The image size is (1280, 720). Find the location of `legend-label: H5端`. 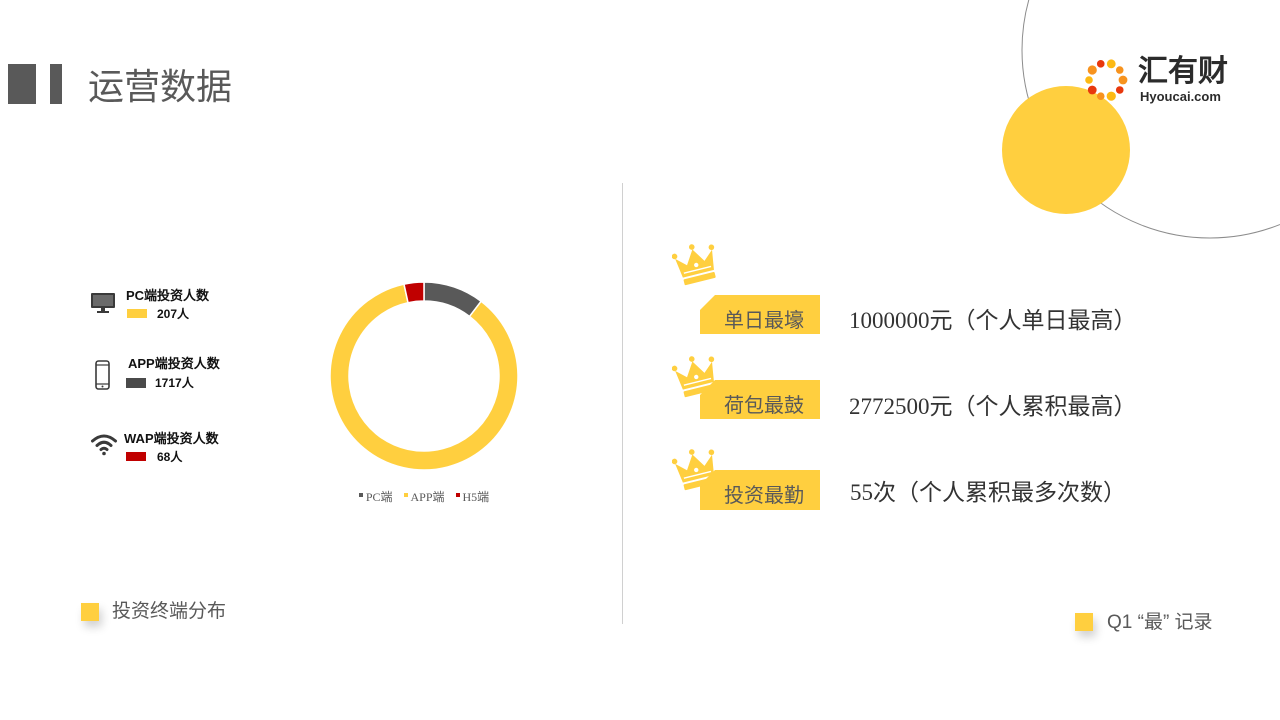

legend-label: H5端 is located at coordinates (476, 497).